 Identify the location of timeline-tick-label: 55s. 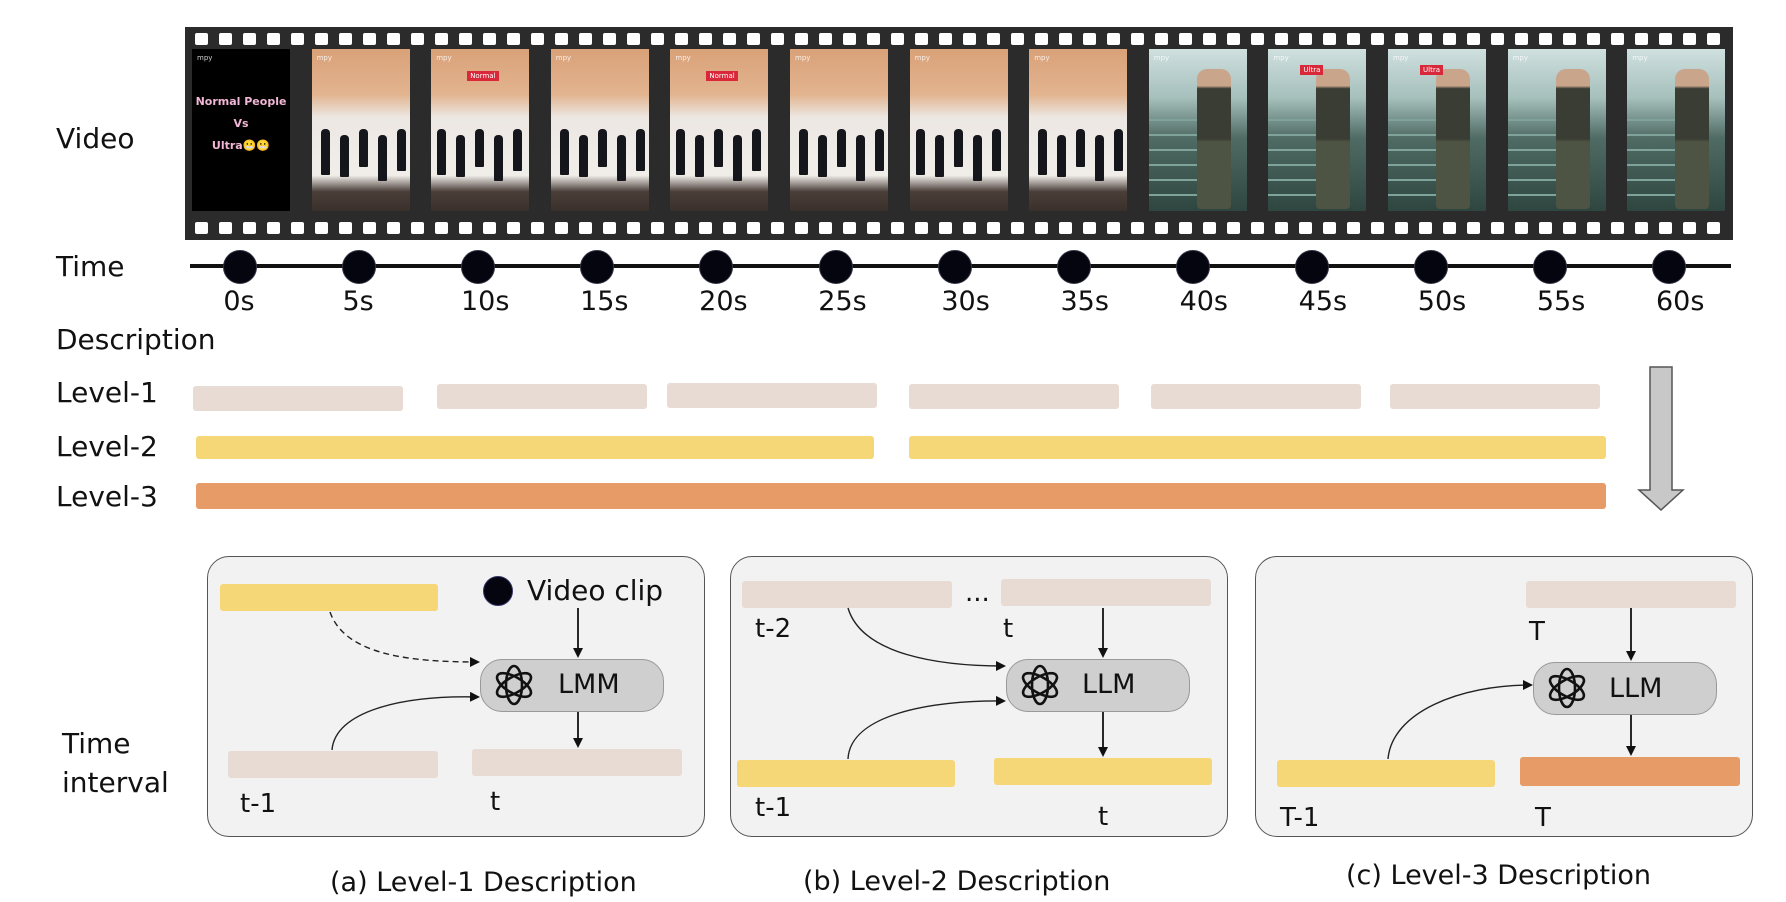
(1561, 301).